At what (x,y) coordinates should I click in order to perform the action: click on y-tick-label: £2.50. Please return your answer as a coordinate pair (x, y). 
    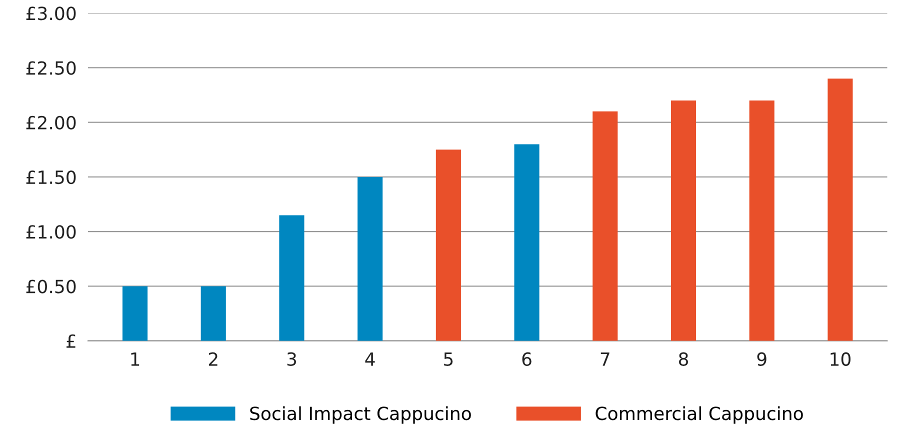
    Looking at the image, I should click on (51, 68).